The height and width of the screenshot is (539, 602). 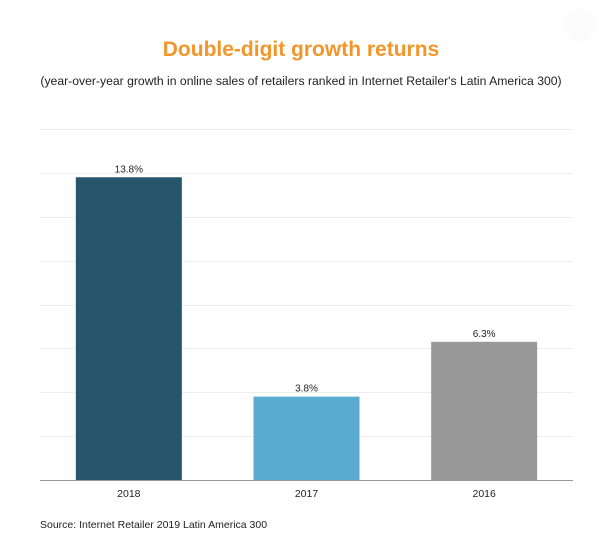 What do you see at coordinates (306, 438) in the screenshot?
I see `bar-2017` at bounding box center [306, 438].